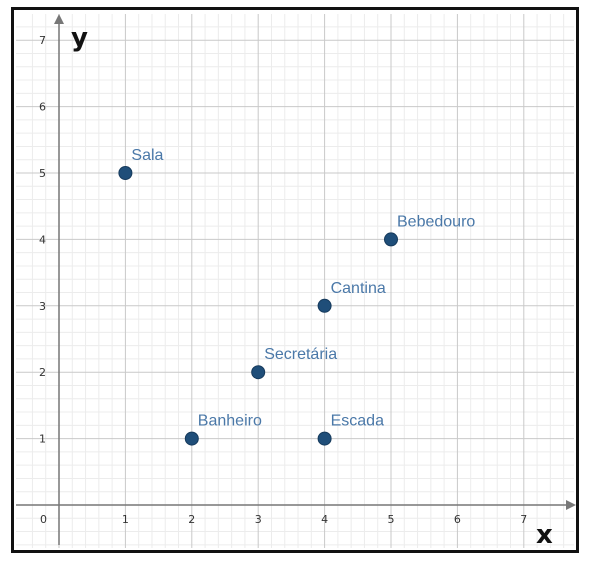 Image resolution: width=590 pixels, height=561 pixels. What do you see at coordinates (391, 519) in the screenshot?
I see `x-tick-label: 5` at bounding box center [391, 519].